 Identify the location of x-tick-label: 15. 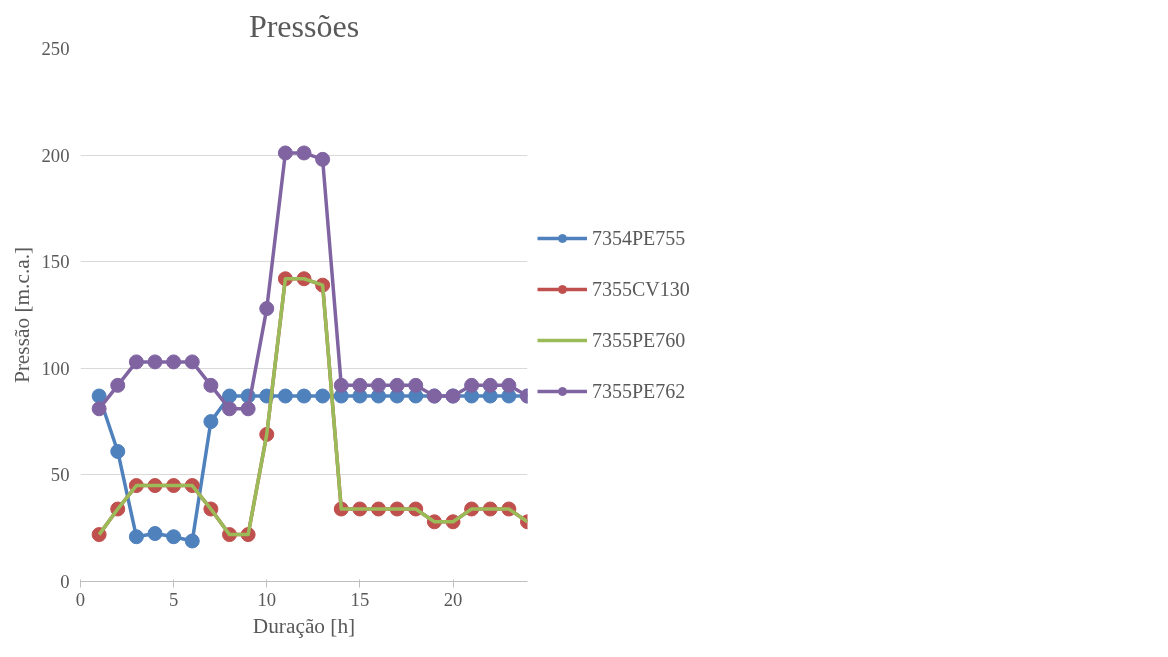
(360, 599).